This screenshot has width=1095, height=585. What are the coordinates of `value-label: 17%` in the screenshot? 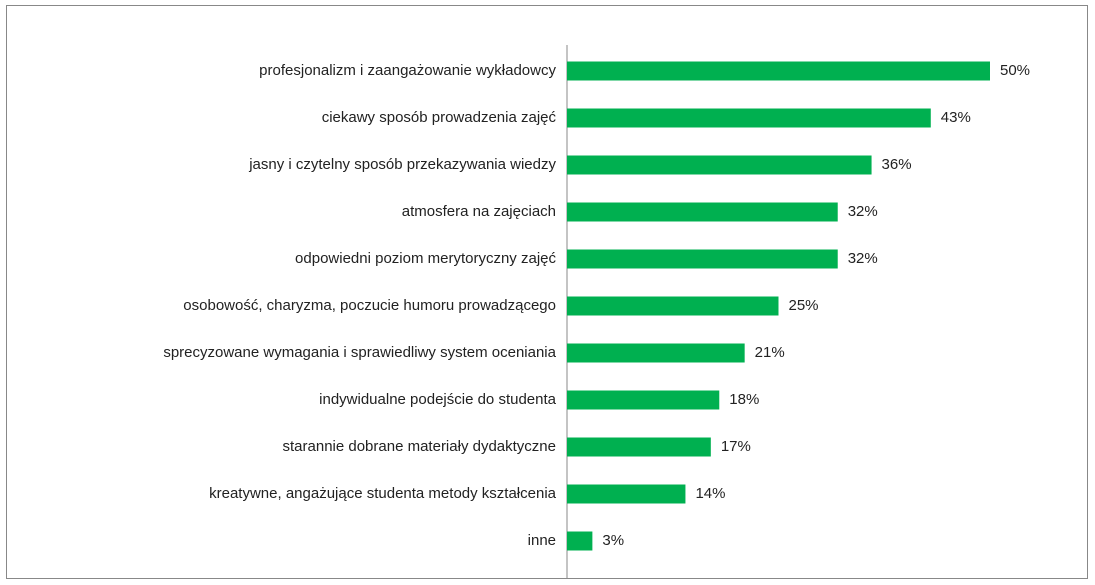 It's located at (736, 446).